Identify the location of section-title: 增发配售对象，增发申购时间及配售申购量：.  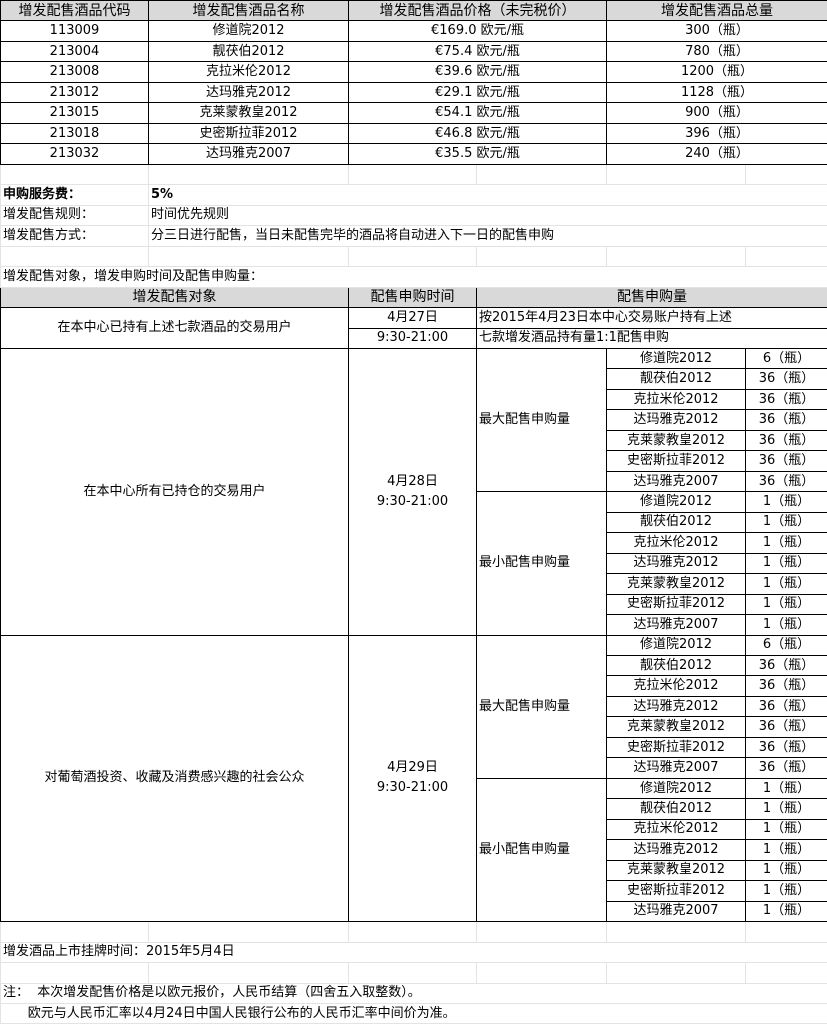
(413, 277).